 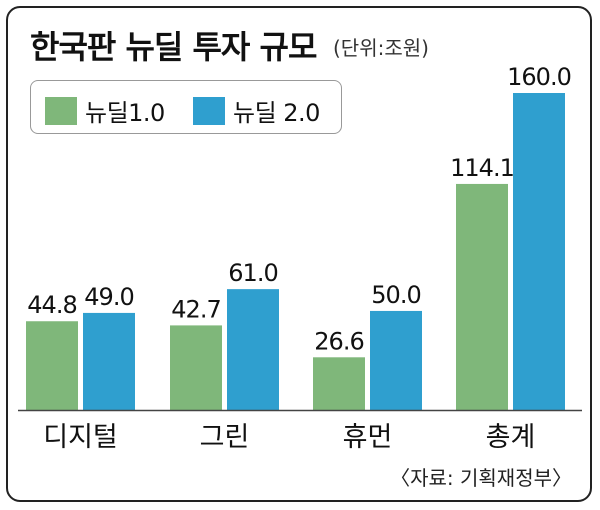 What do you see at coordinates (381, 48) in the screenshot?
I see `unit-label: (단위:조원)` at bounding box center [381, 48].